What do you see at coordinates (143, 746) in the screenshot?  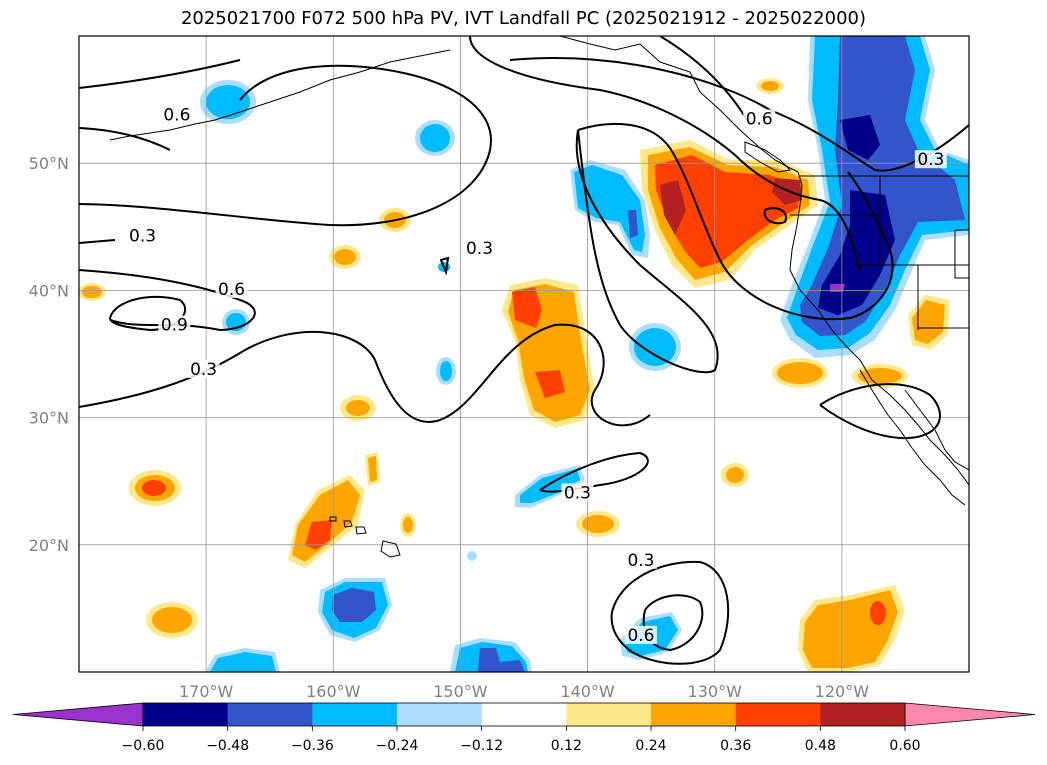 I see `colorbar-tick-label: −0.60` at bounding box center [143, 746].